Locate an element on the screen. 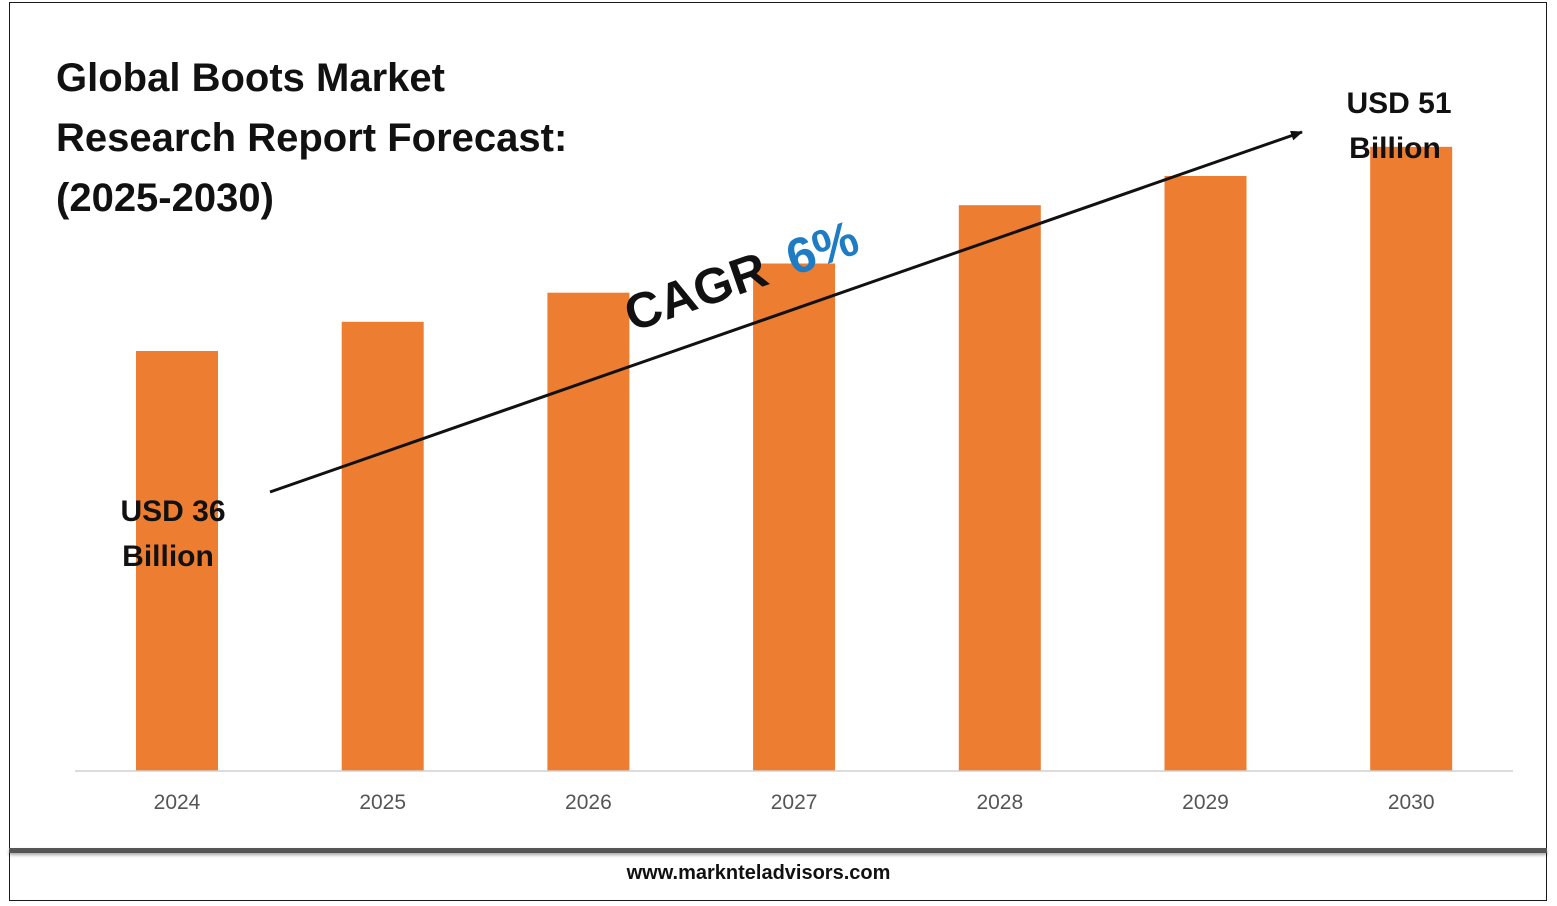 The width and height of the screenshot is (1557, 906). x-tick-label-2028: 2028 is located at coordinates (999, 802).